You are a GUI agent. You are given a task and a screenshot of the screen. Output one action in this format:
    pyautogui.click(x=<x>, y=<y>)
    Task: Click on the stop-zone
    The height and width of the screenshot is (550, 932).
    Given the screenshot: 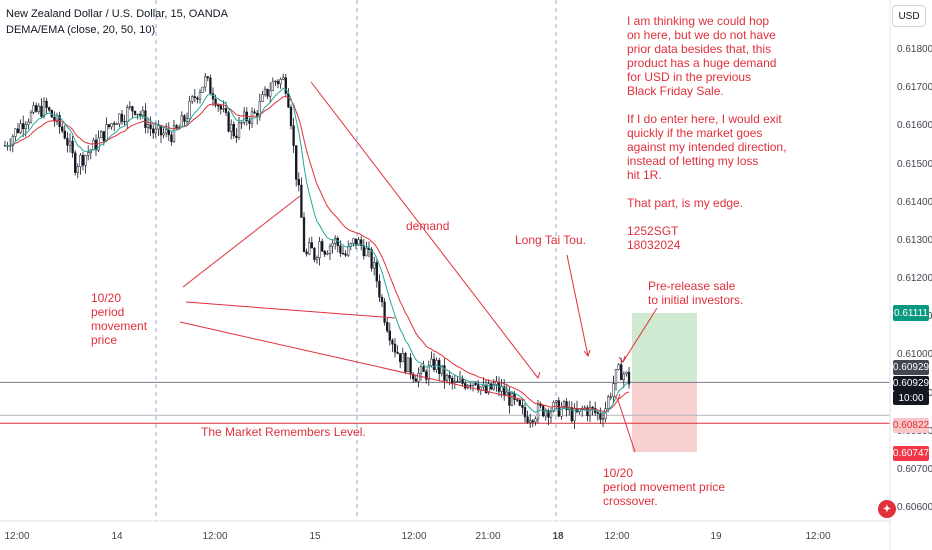 What is the action you would take?
    pyautogui.click(x=664, y=417)
    